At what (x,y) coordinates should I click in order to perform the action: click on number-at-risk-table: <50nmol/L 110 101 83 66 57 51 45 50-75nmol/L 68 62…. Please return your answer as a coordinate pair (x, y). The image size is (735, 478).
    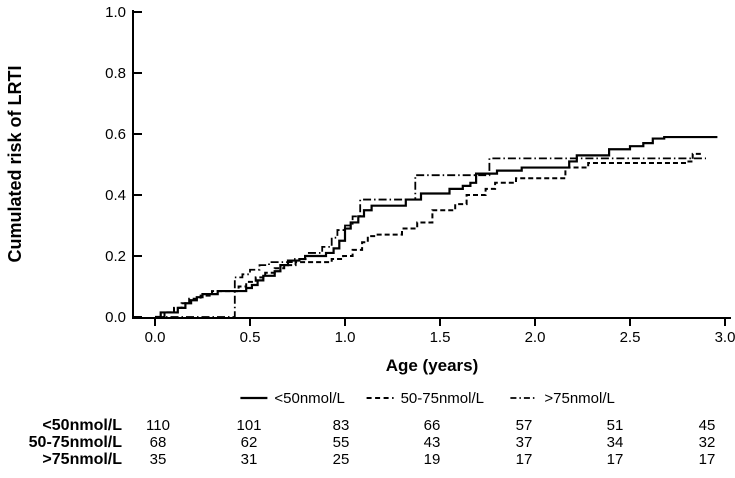
    Looking at the image, I should click on (367, 444).